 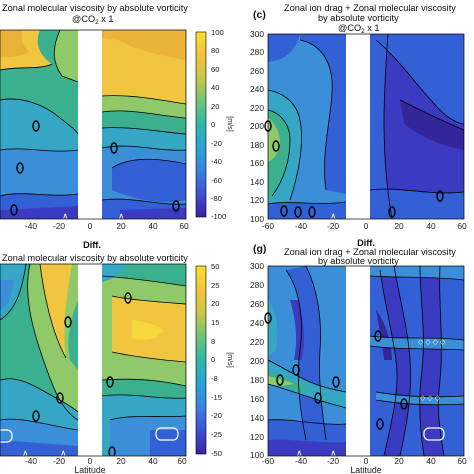 I want to click on cb-a-tick: -80, so click(x=216, y=198).